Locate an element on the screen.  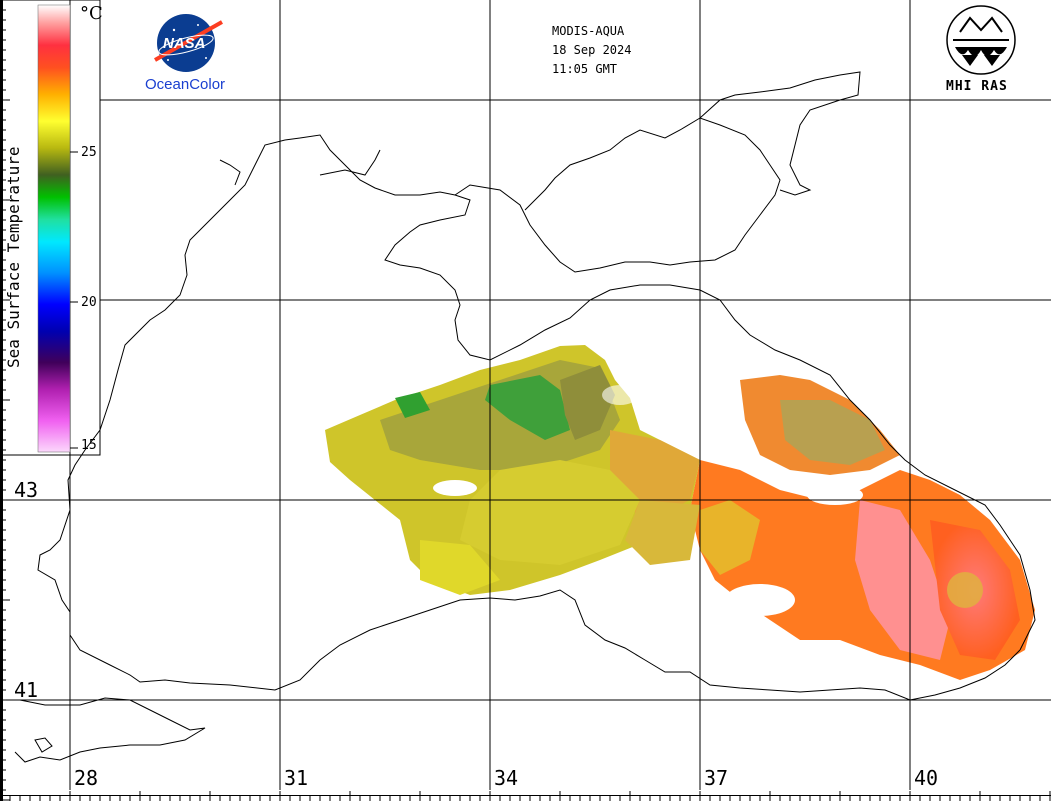
nasa-logo is located at coordinates (188, 43).